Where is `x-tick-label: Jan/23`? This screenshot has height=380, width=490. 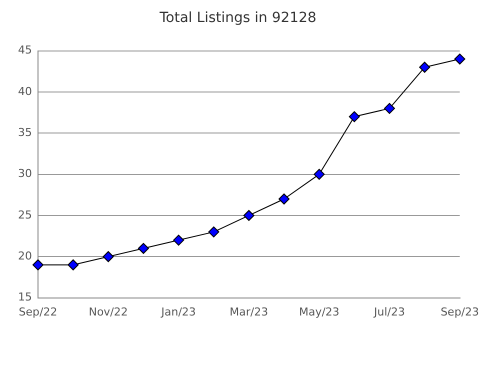 x-tick-label: Jan/23 is located at coordinates (178, 311).